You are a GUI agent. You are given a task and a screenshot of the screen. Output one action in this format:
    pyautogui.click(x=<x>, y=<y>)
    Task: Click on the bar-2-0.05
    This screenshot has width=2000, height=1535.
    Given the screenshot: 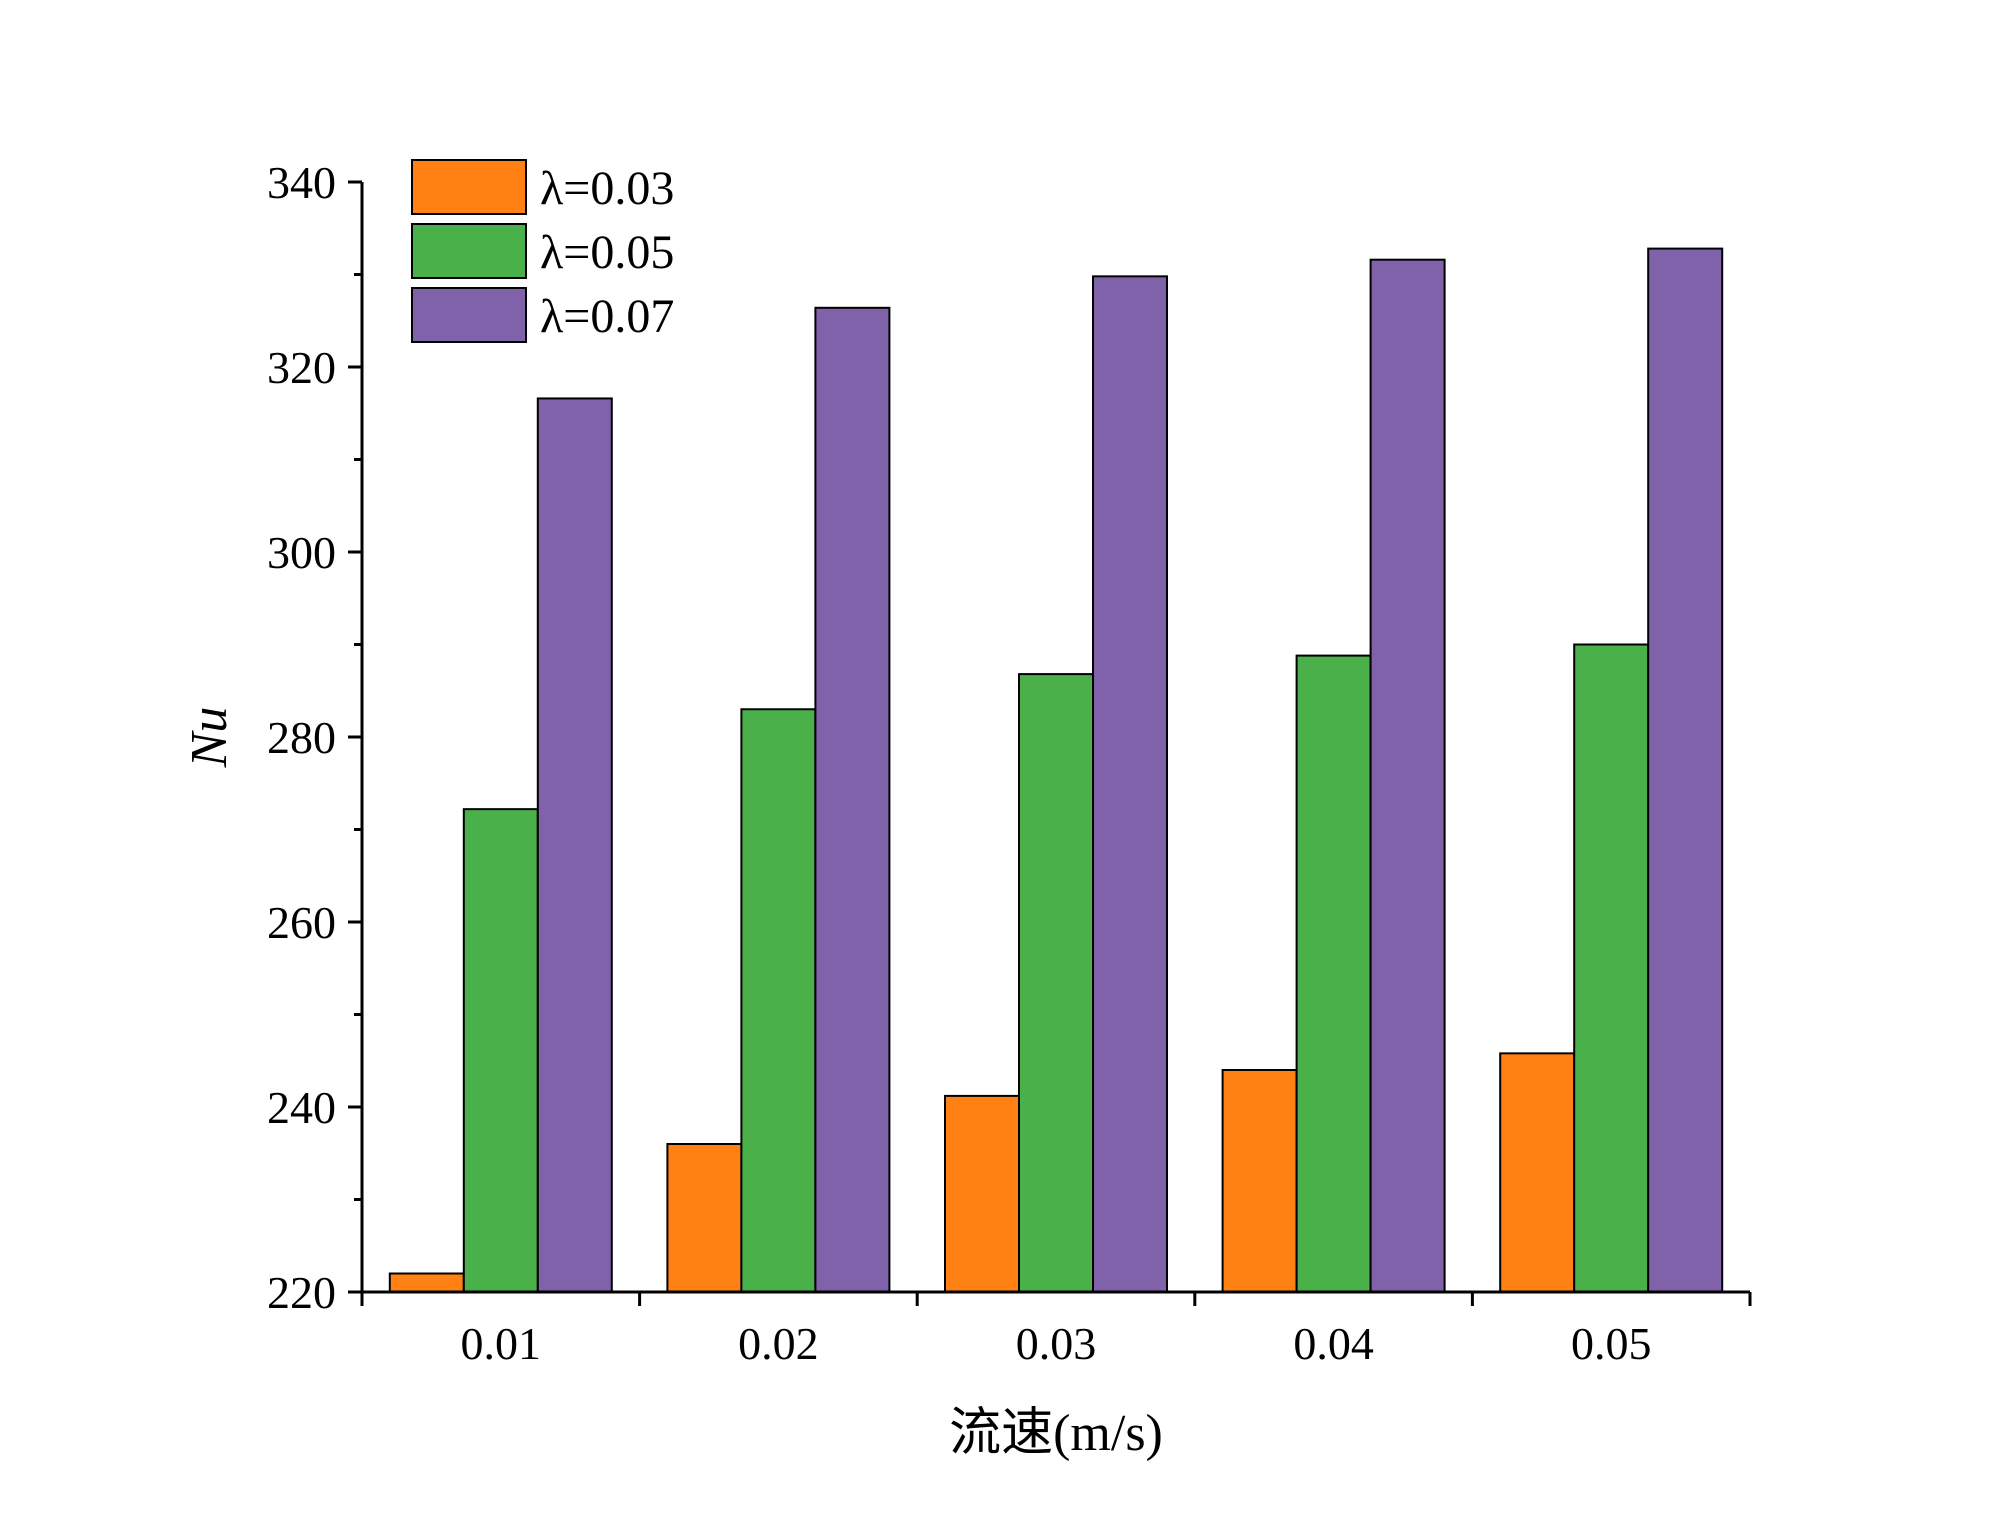 What is the action you would take?
    pyautogui.click(x=1611, y=968)
    